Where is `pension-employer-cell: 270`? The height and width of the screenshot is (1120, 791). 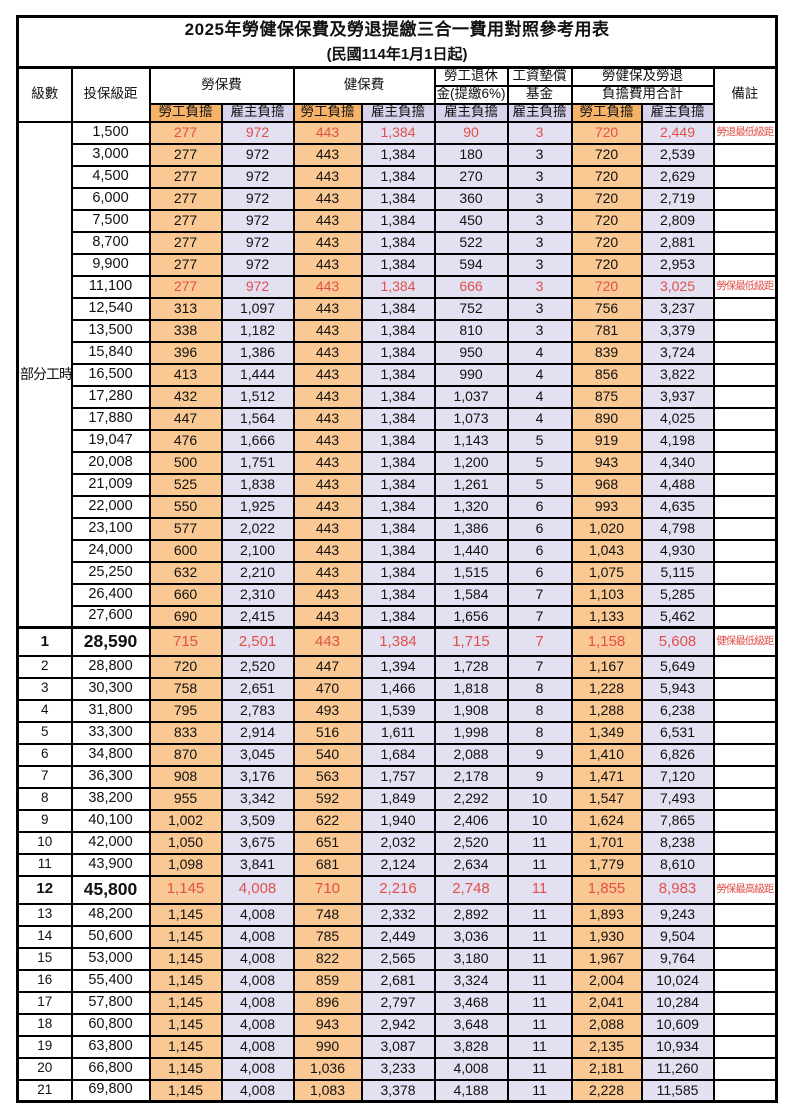 pension-employer-cell: 270 is located at coordinates (471, 176).